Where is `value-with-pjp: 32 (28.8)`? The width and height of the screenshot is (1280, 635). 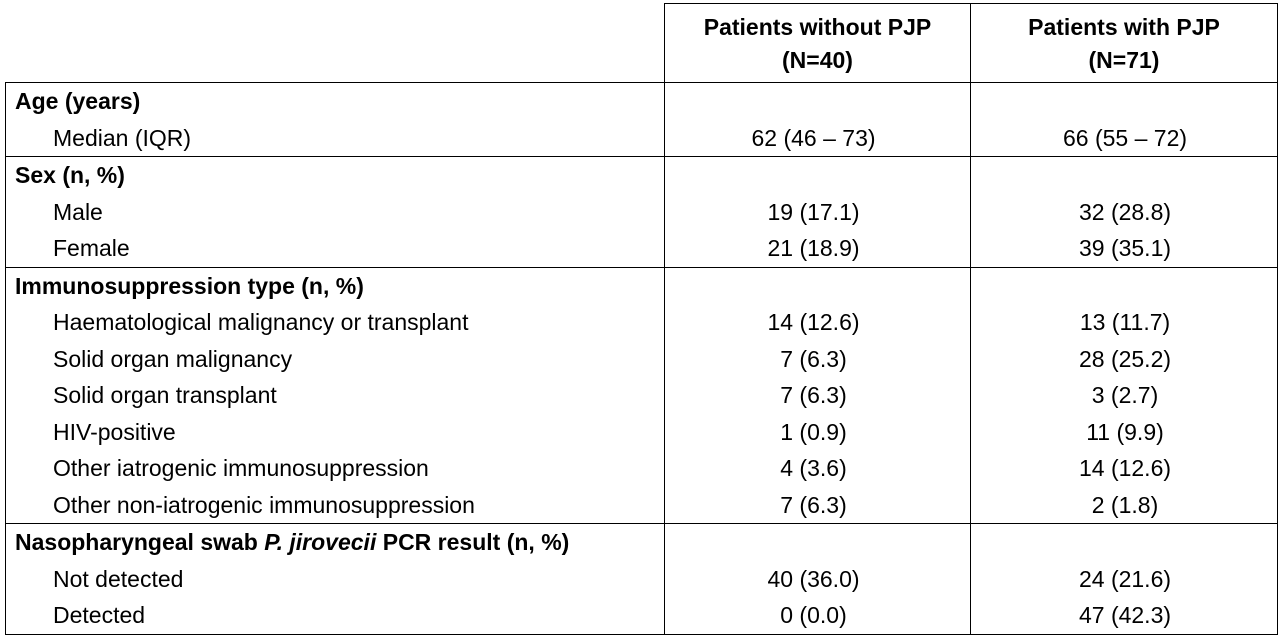 value-with-pjp: 32 (28.8) is located at coordinates (1124, 211).